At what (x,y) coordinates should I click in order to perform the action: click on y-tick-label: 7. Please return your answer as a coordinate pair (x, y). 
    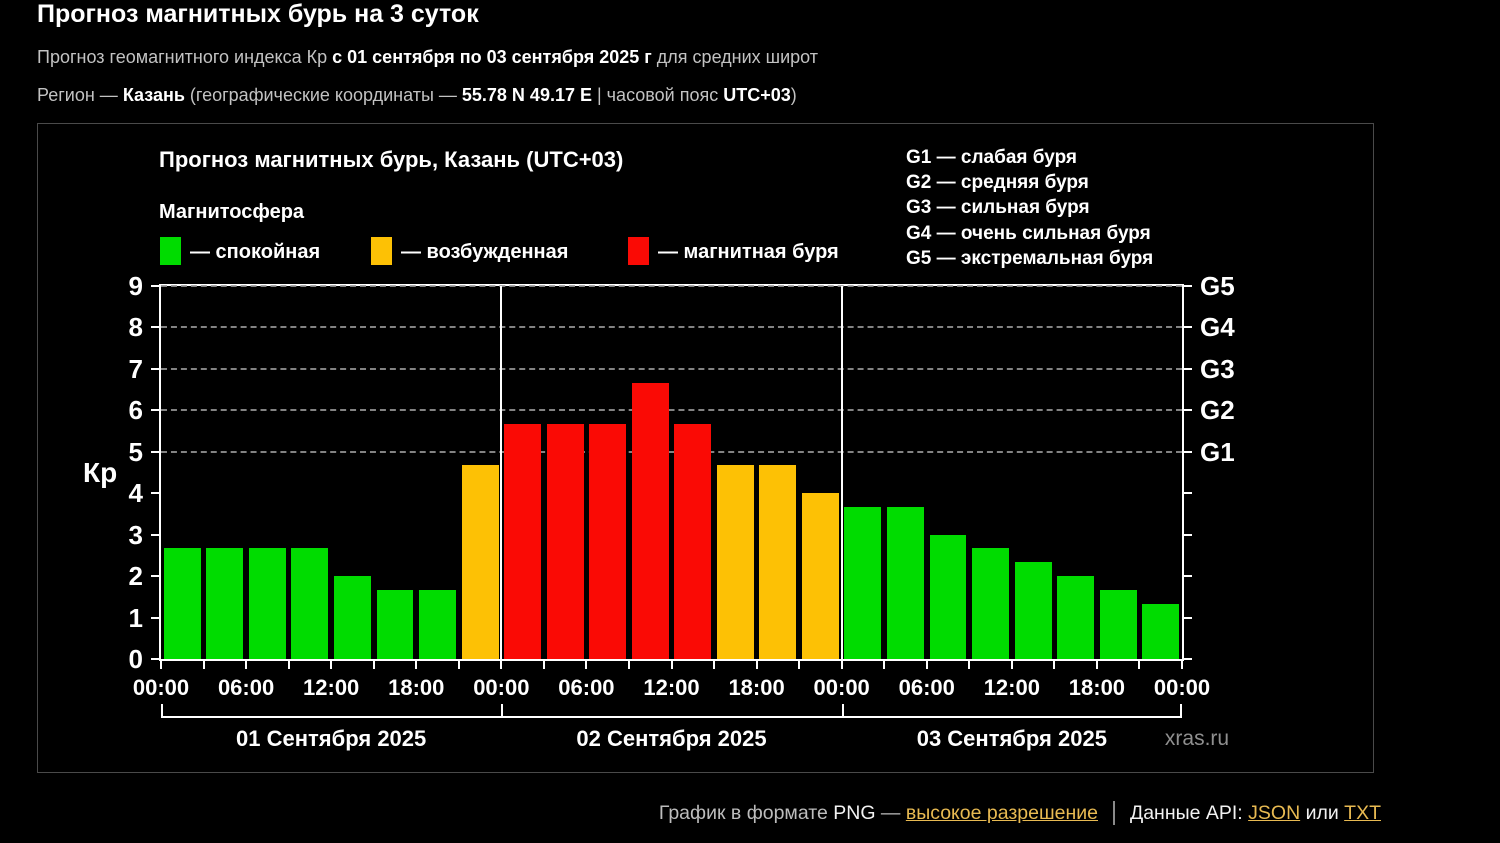
    Looking at the image, I should click on (135, 368).